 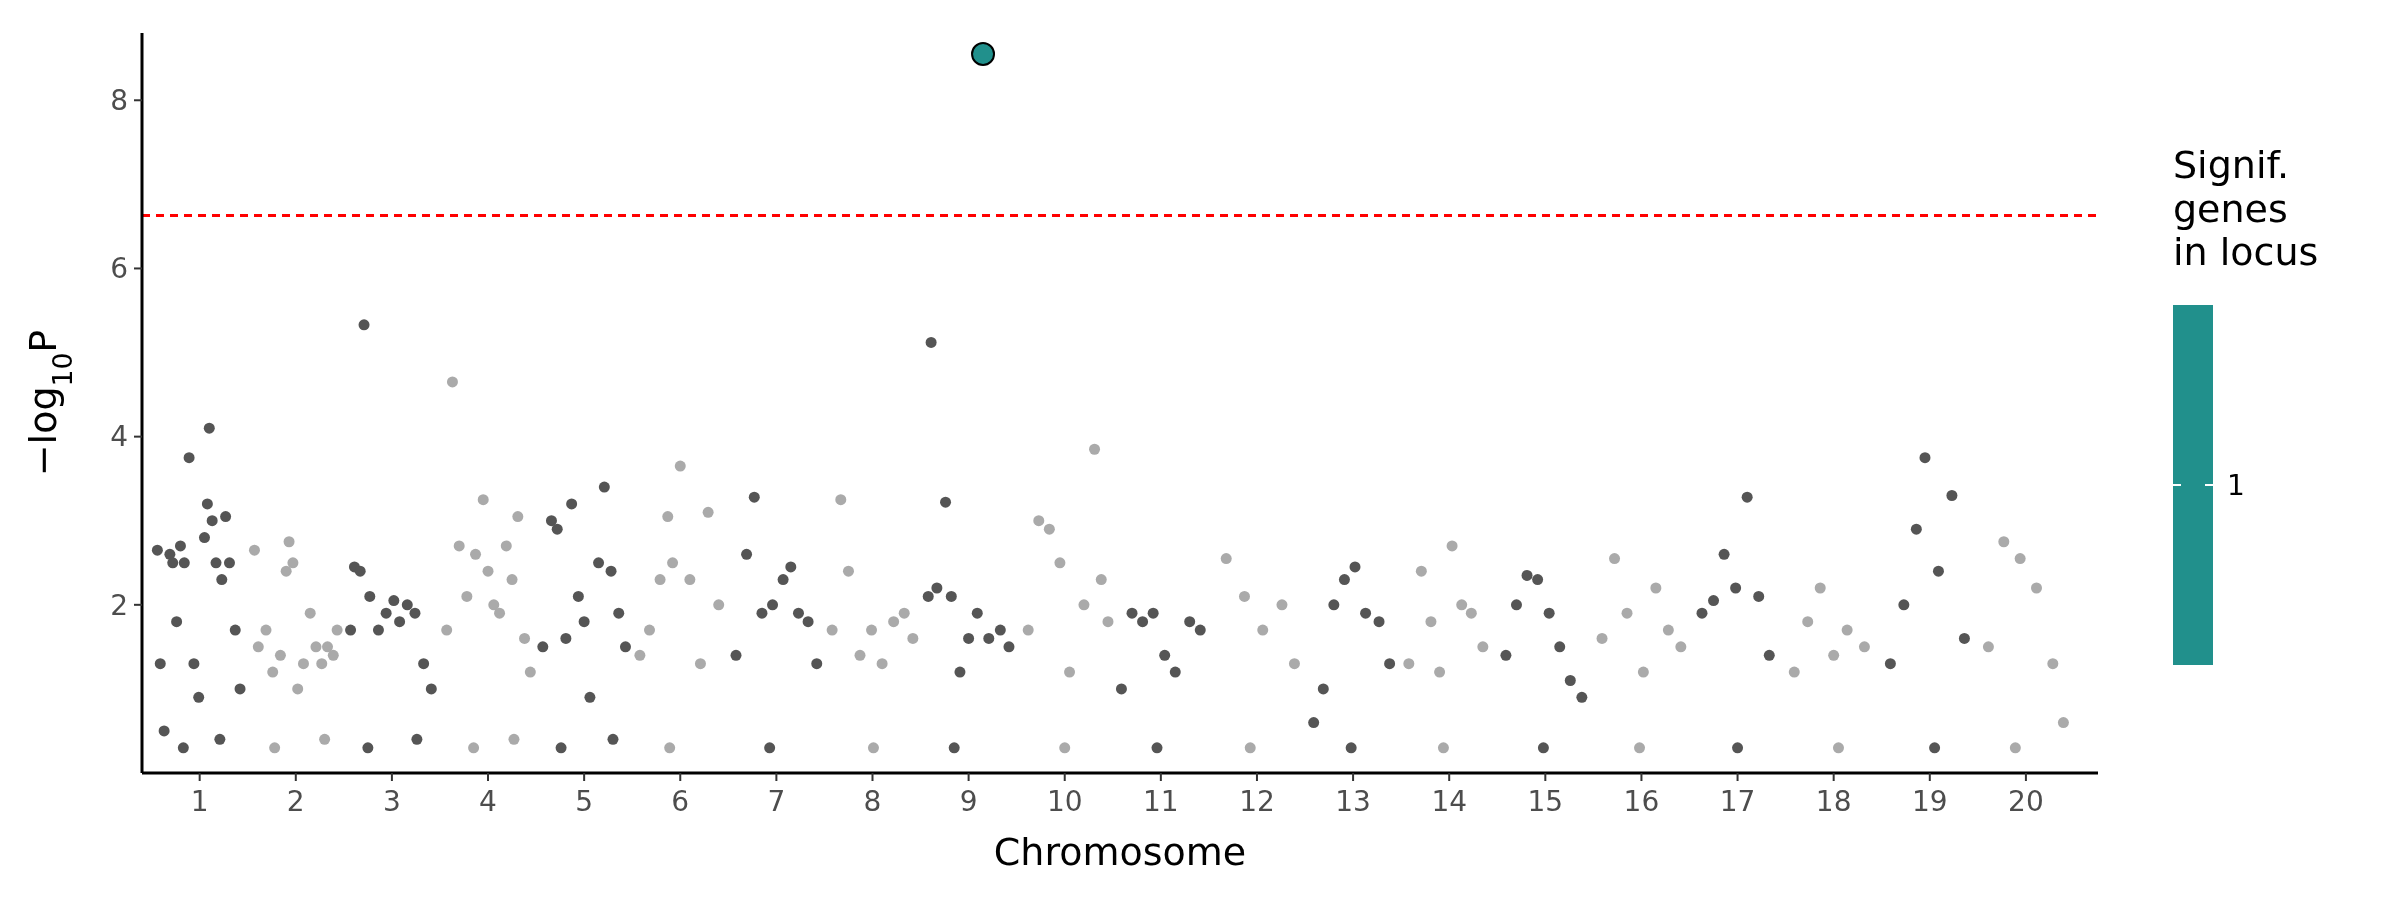 What do you see at coordinates (584, 801) in the screenshot?
I see `x-tick-label: 5` at bounding box center [584, 801].